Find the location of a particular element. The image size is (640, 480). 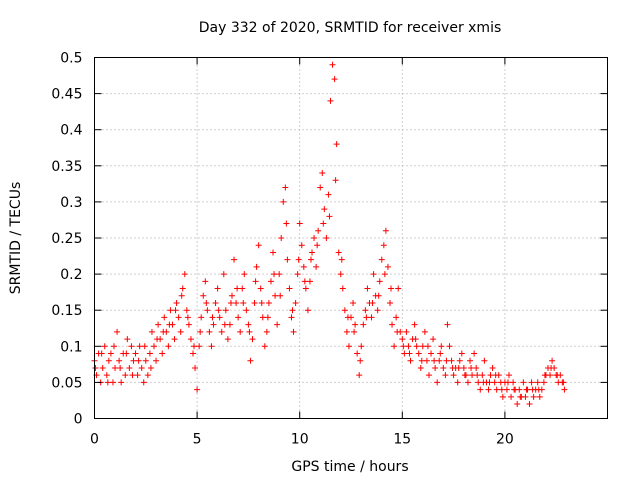

x-tick-label: 20 is located at coordinates (505, 440).